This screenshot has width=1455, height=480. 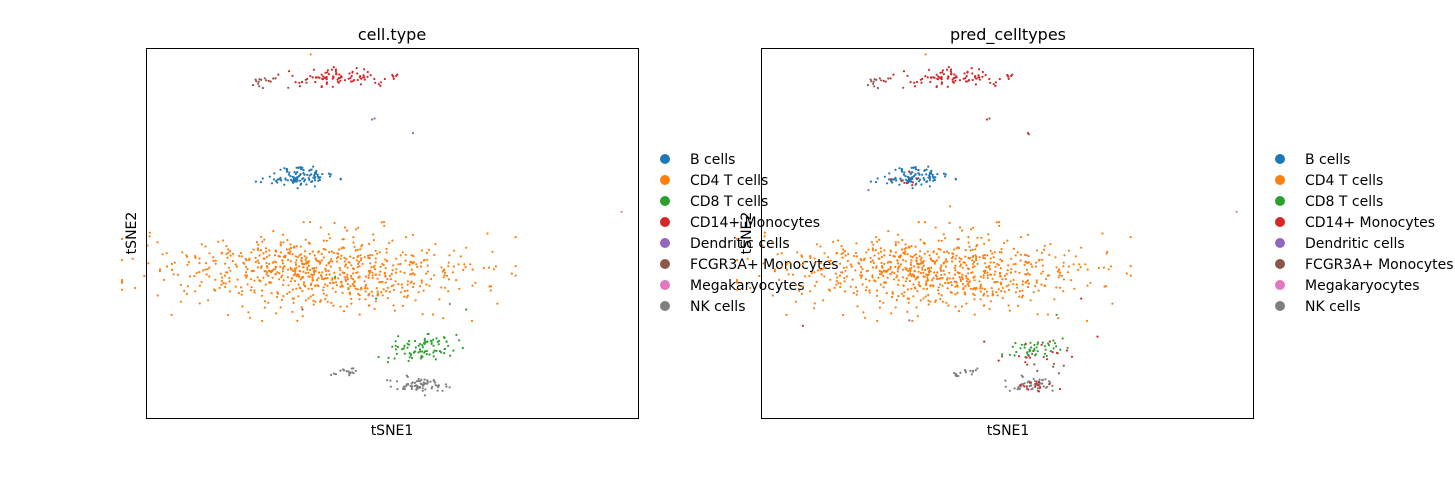 I want to click on legend-marker-megakaryocytes, so click(x=1280, y=285).